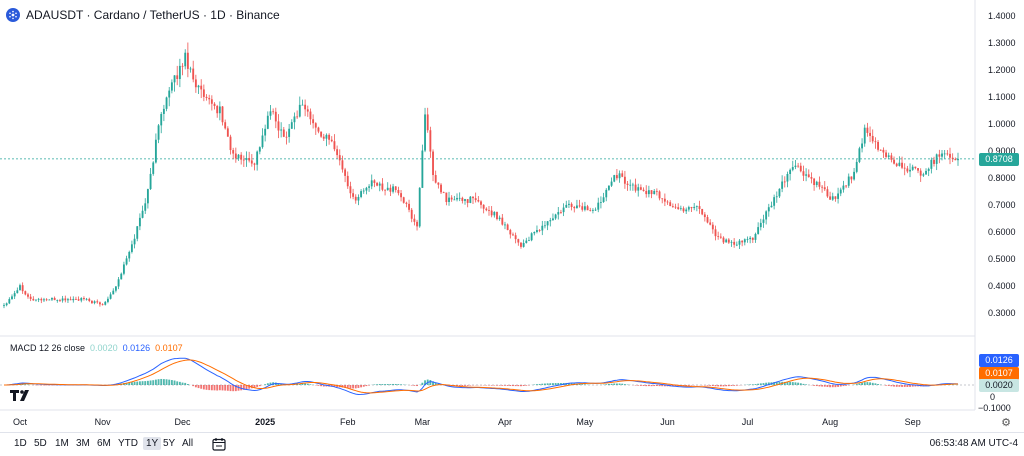 The image size is (1024, 456). What do you see at coordinates (20, 443) in the screenshot?
I see `range-button-1d: 1D` at bounding box center [20, 443].